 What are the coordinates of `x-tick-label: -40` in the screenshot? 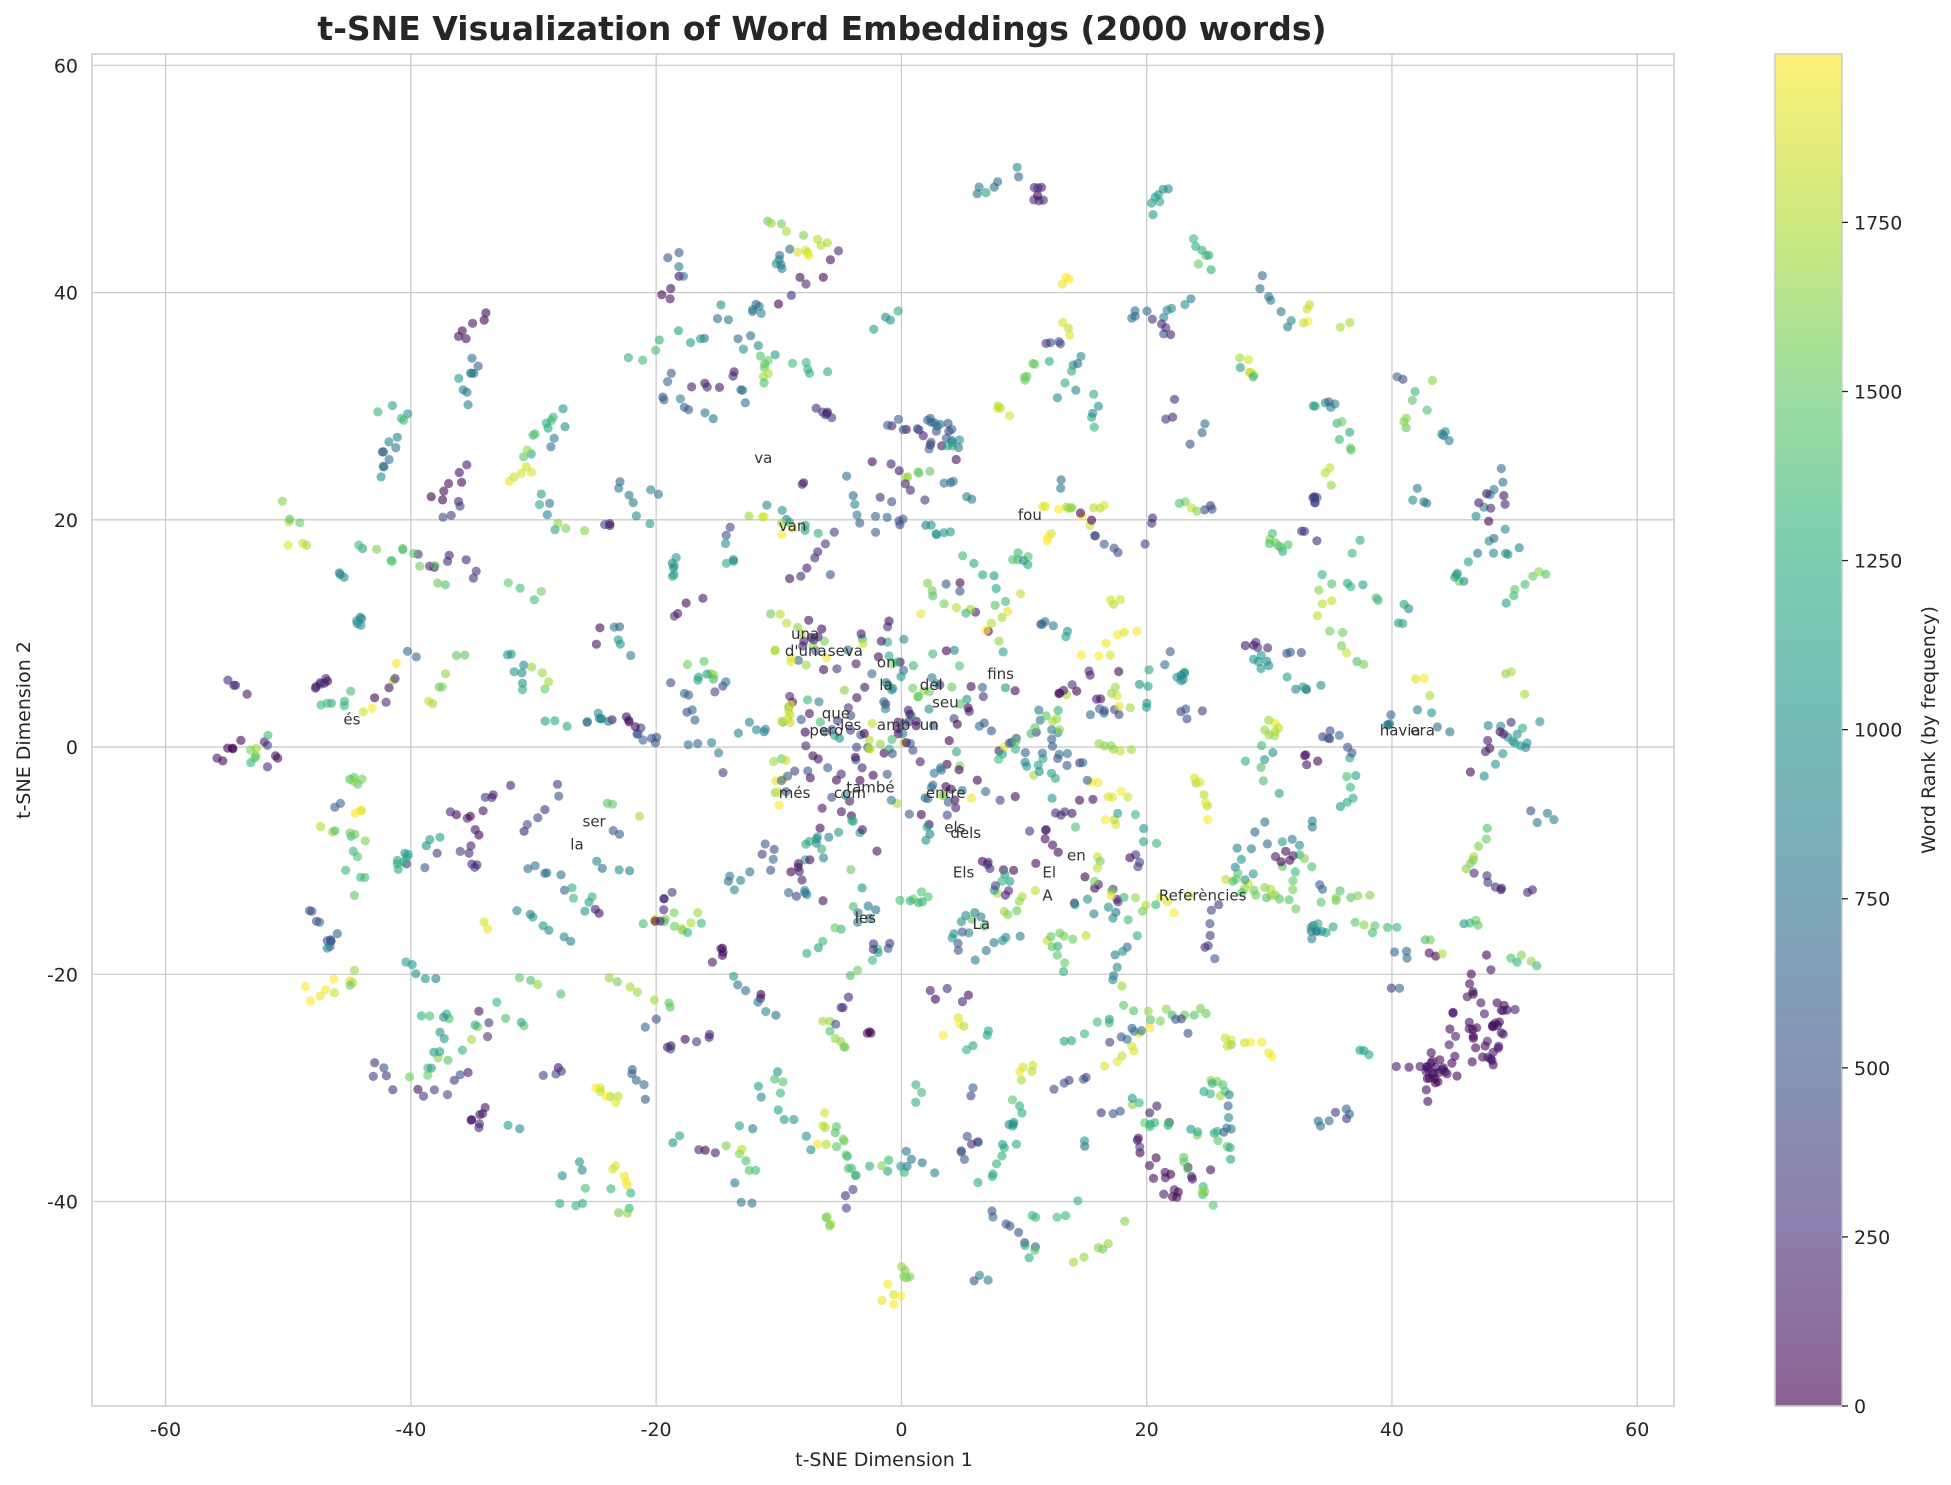 It's located at (410, 1430).